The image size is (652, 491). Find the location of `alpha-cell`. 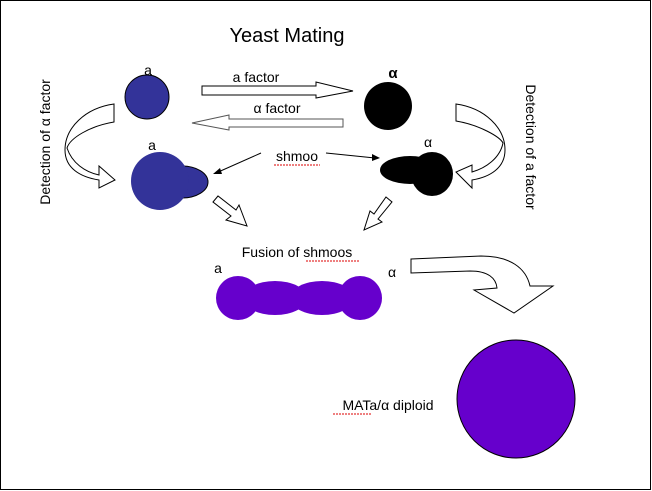

alpha-cell is located at coordinates (388, 106).